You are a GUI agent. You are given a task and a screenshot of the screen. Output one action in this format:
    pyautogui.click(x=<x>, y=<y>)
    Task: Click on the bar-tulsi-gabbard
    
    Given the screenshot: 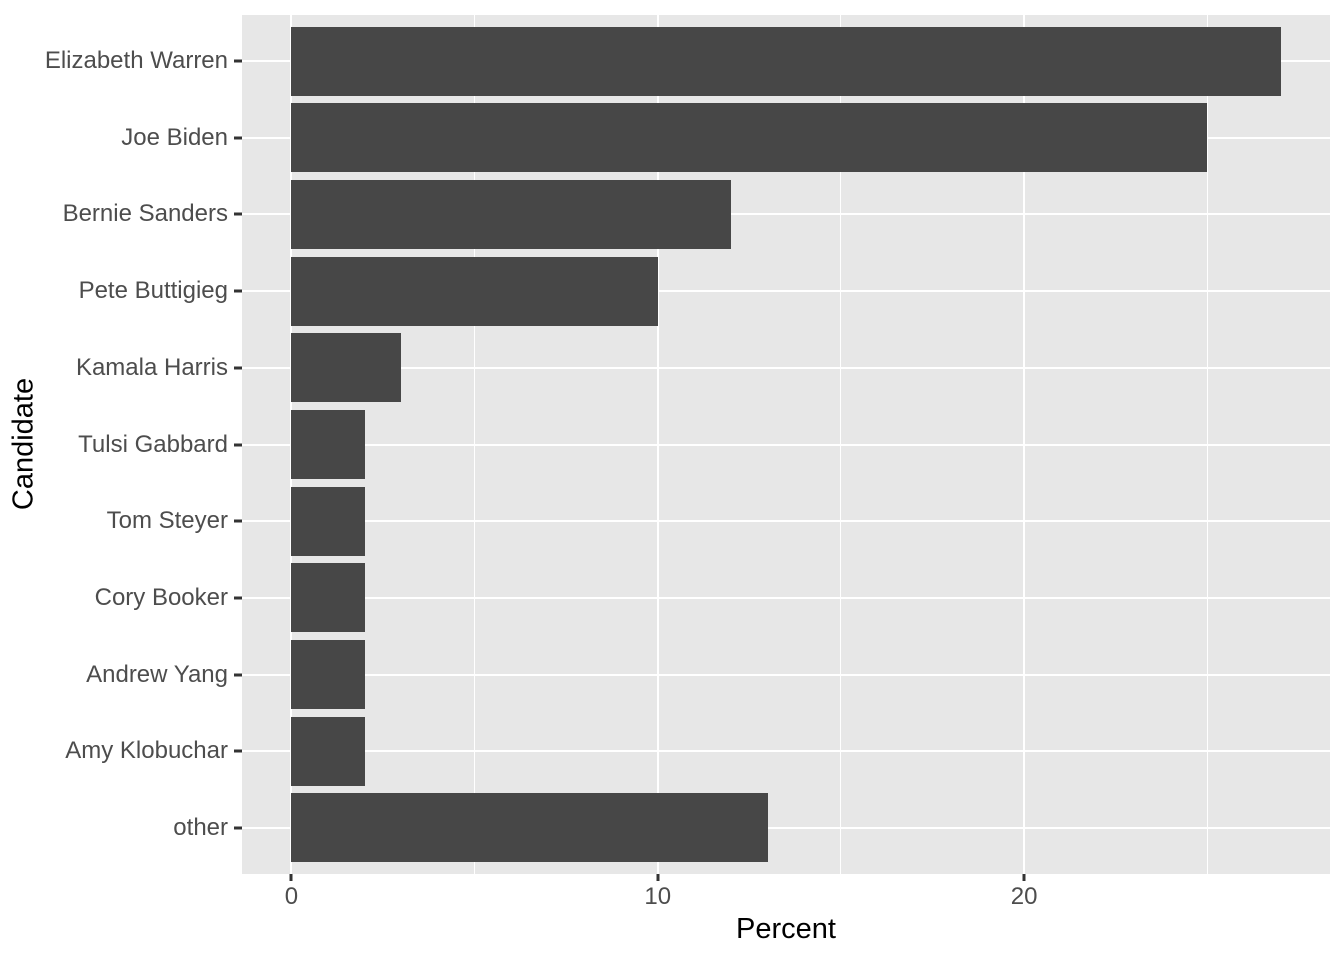 What is the action you would take?
    pyautogui.click(x=328, y=444)
    